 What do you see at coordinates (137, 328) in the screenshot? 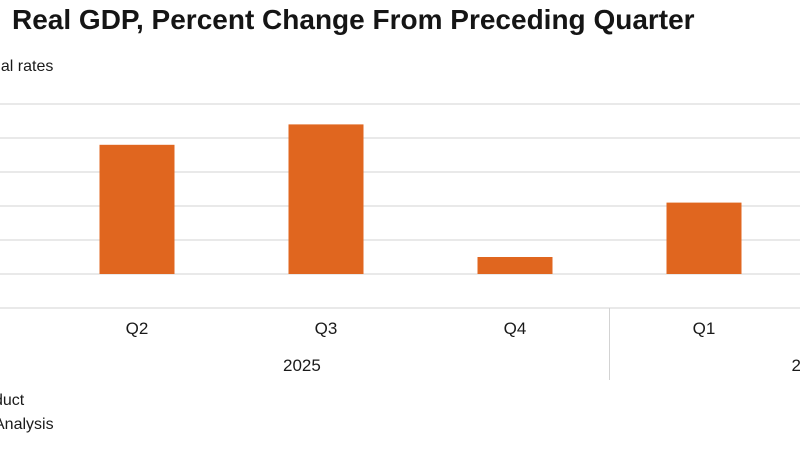
I see `tick-label: Q2` at bounding box center [137, 328].